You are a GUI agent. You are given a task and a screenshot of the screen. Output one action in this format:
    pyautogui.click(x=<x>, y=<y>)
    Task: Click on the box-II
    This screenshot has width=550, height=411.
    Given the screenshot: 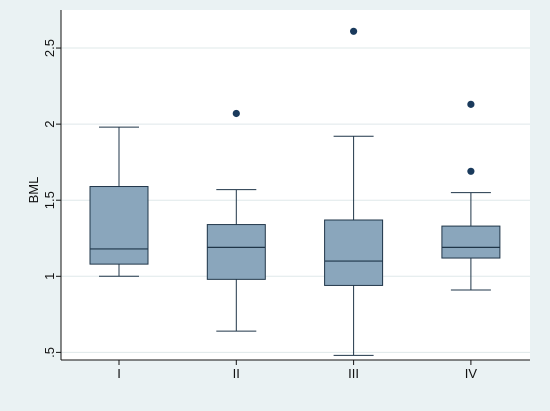 What is the action you would take?
    pyautogui.click(x=236, y=220)
    